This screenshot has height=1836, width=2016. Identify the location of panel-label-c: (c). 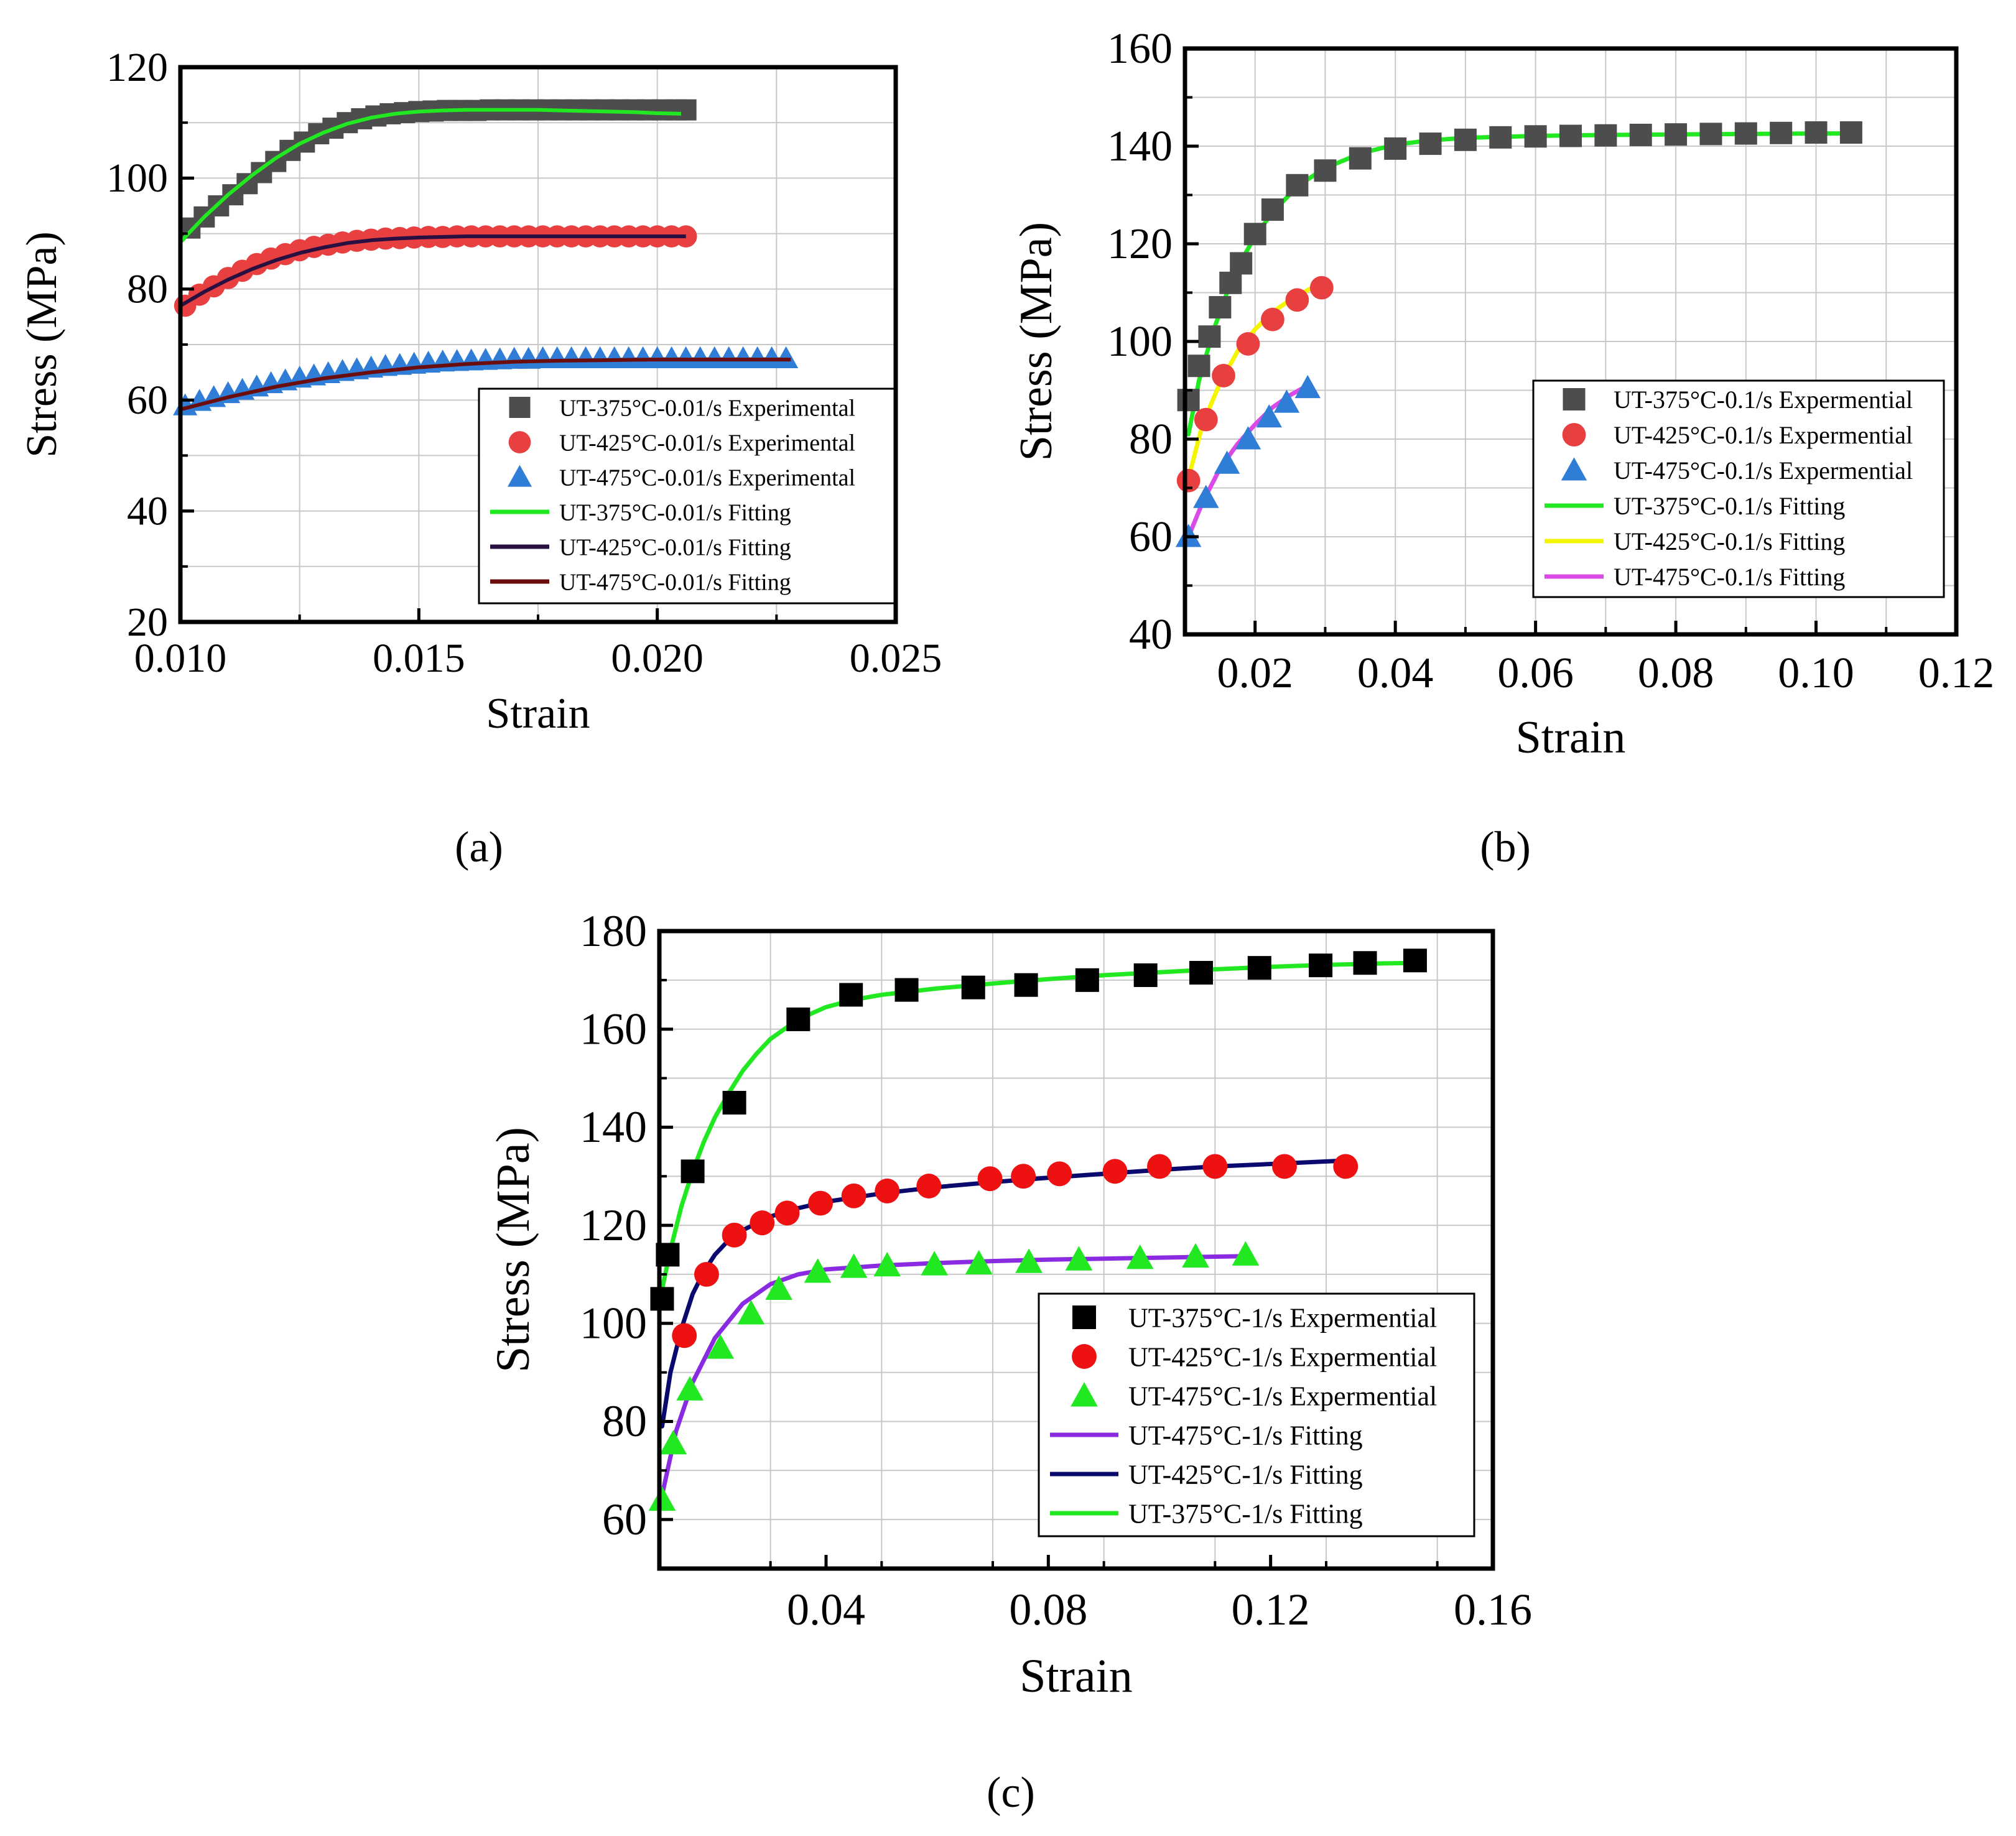
(1011, 1793).